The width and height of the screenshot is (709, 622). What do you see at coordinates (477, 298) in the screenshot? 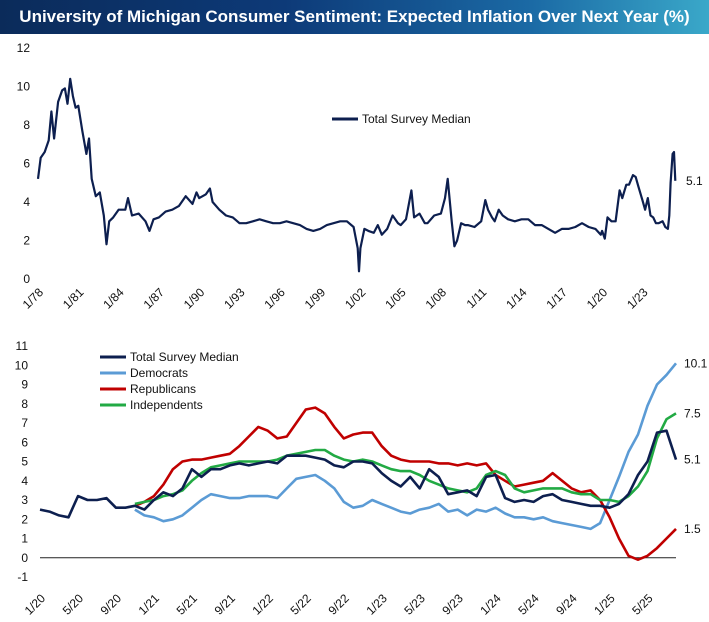
I see `chart1-x-tick-label: 1/11` at bounding box center [477, 298].